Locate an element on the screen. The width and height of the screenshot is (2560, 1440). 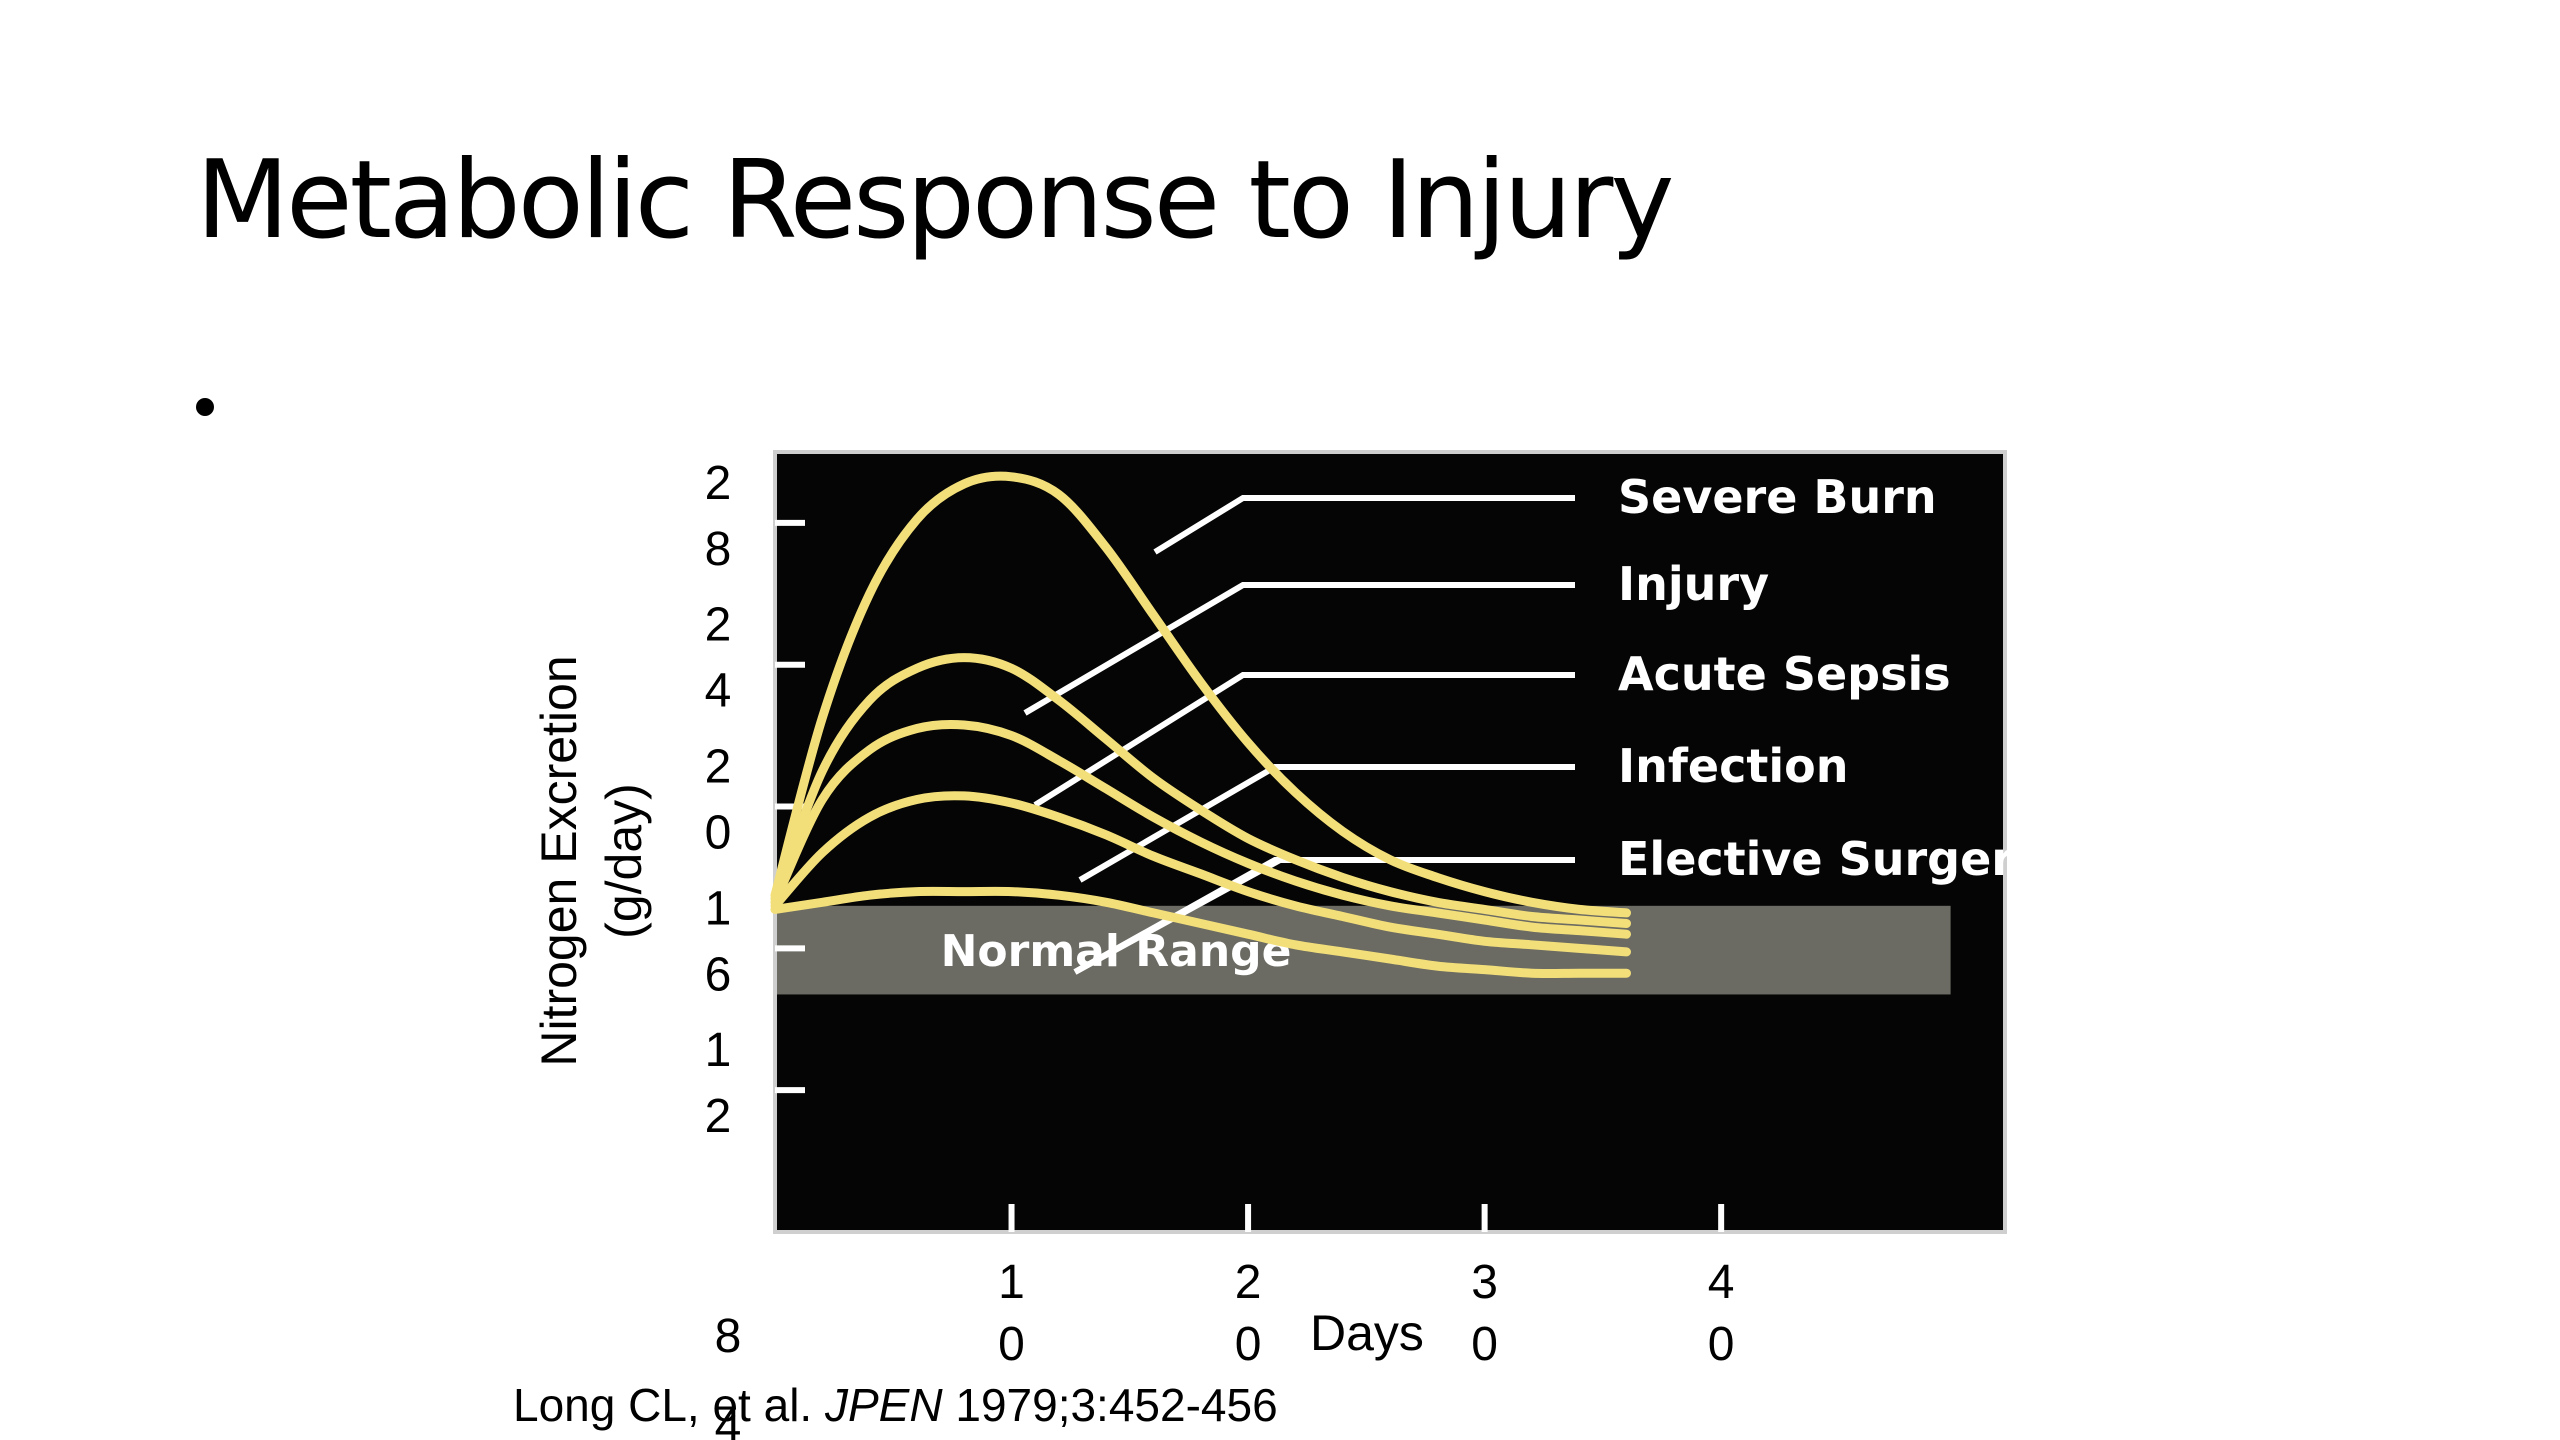
slide-title: Metabolic Response to Injury is located at coordinates (935, 200).